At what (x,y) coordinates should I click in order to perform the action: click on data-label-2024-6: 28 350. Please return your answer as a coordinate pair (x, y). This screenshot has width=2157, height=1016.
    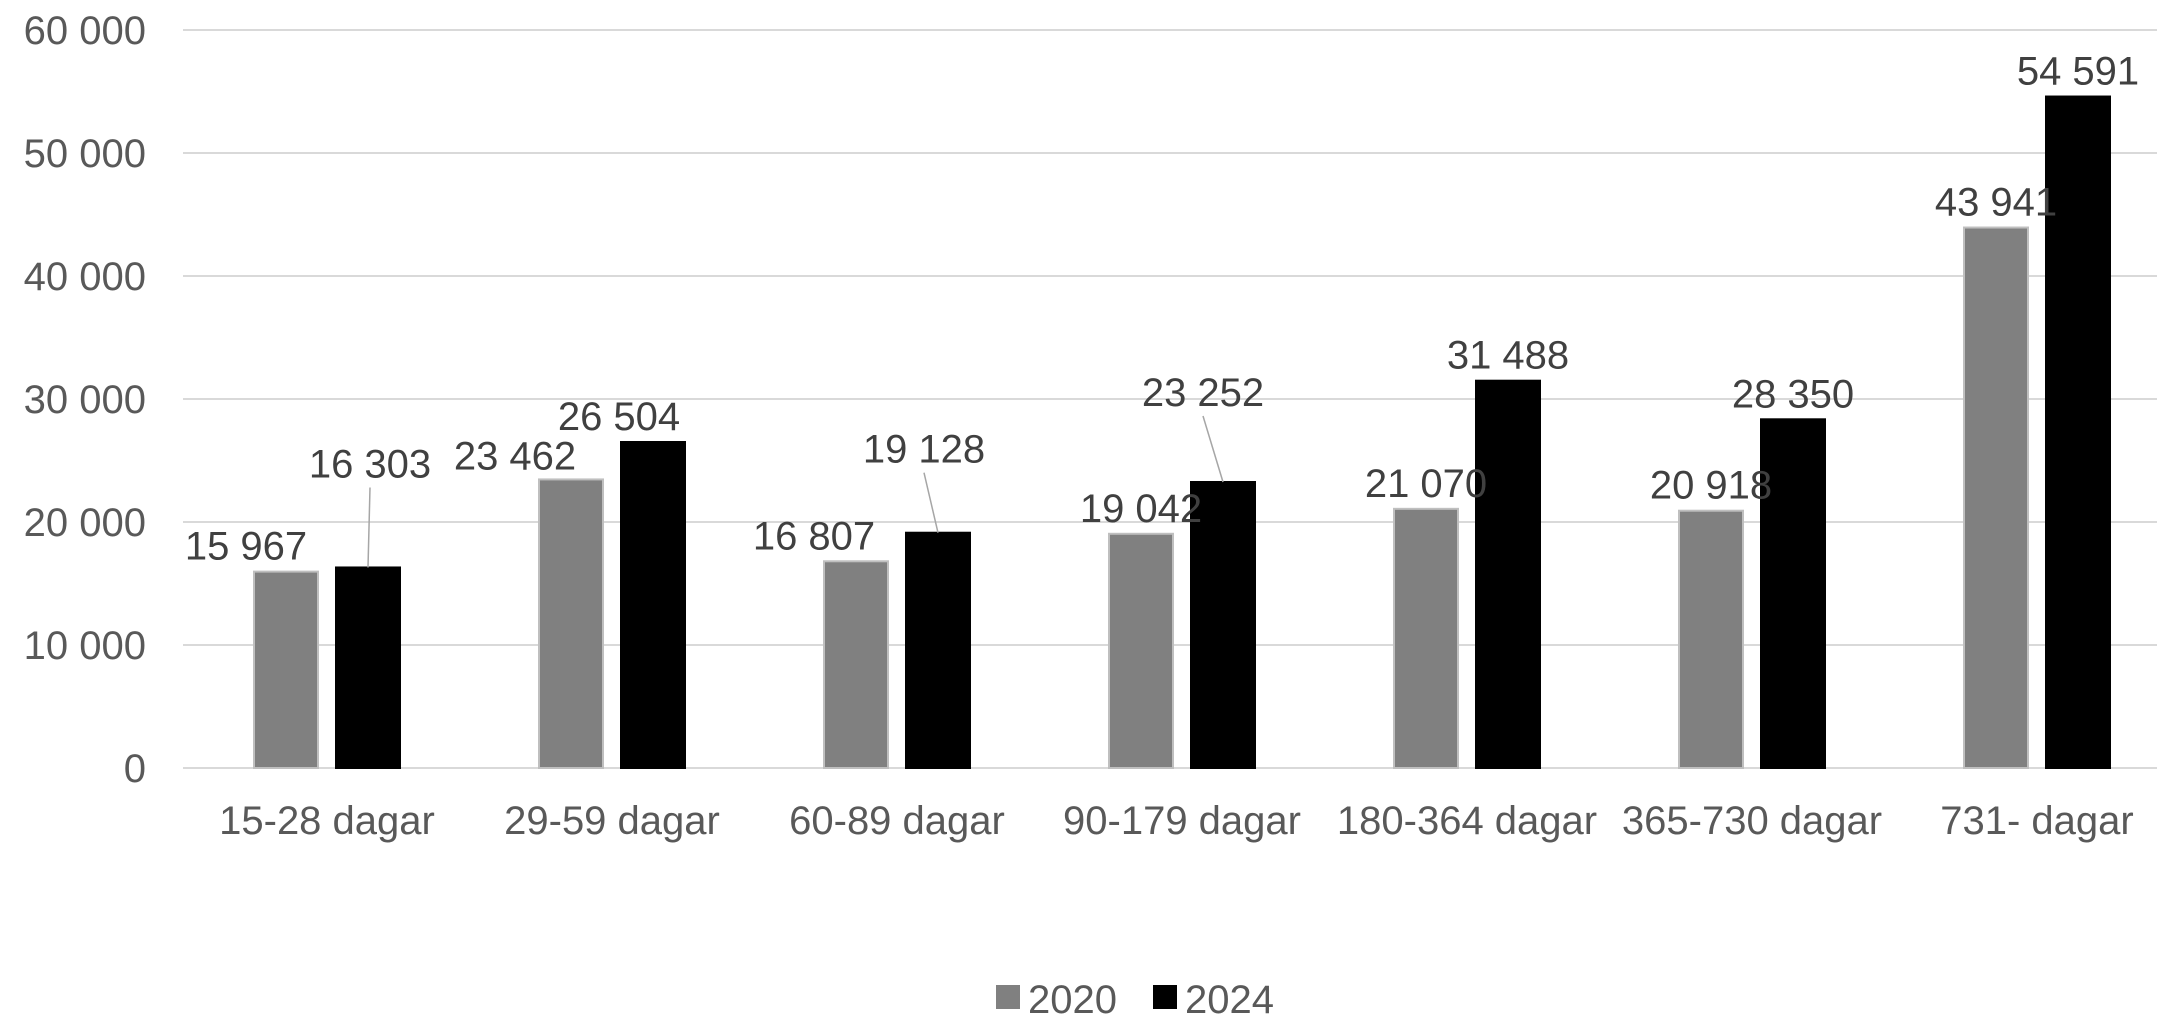
    Looking at the image, I should click on (1793, 394).